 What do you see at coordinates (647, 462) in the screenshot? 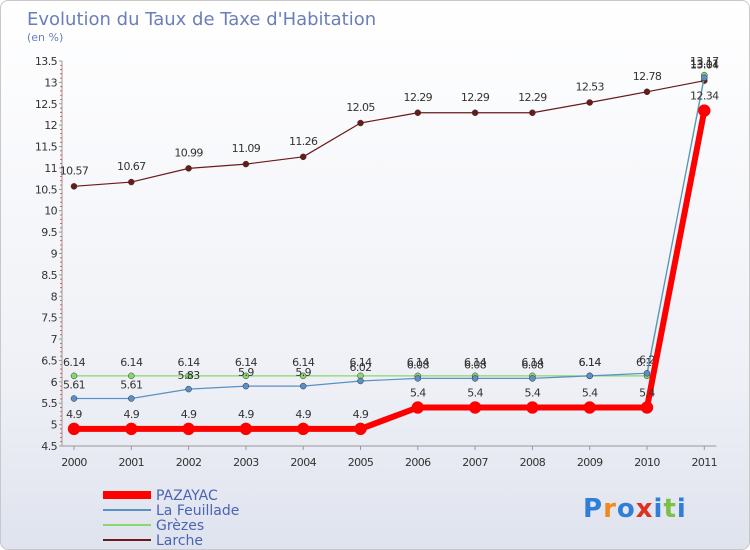
I see `x-tick-label: 2010` at bounding box center [647, 462].